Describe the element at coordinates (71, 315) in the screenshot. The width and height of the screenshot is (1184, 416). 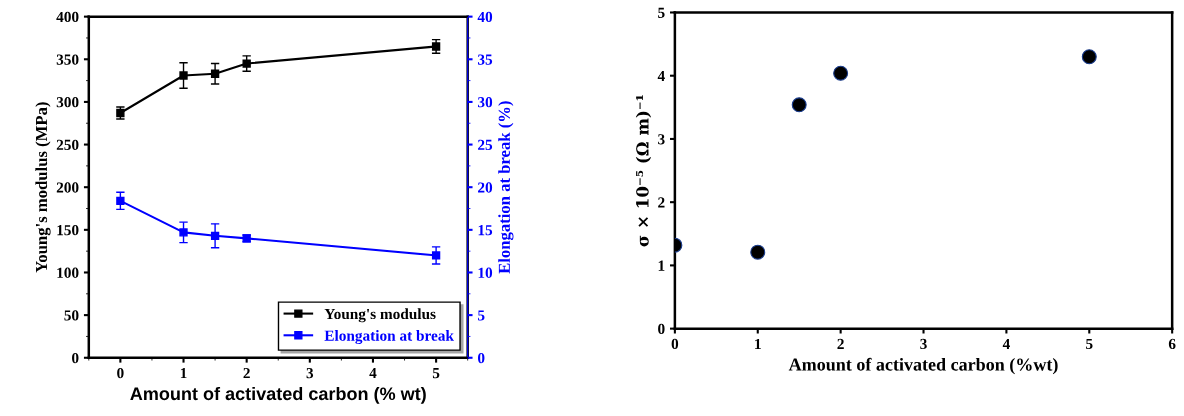
I see `y-tick-label: 50` at that location.